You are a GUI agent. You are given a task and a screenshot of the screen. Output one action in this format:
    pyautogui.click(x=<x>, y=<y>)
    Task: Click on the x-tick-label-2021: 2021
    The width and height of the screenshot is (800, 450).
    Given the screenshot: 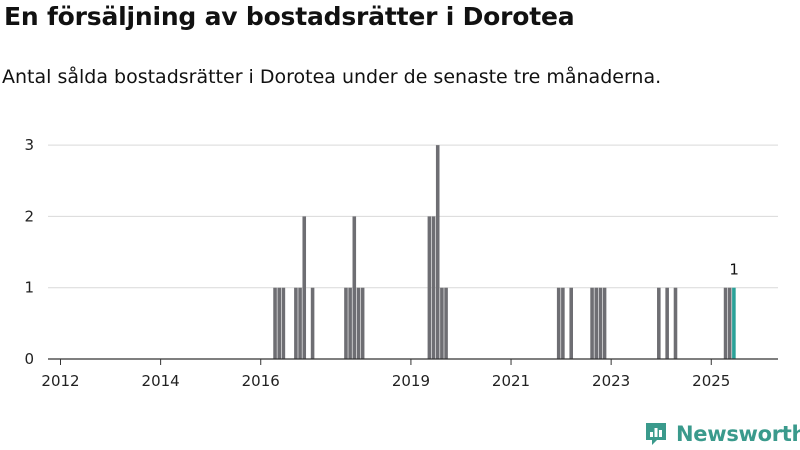 What is the action you would take?
    pyautogui.click(x=511, y=381)
    